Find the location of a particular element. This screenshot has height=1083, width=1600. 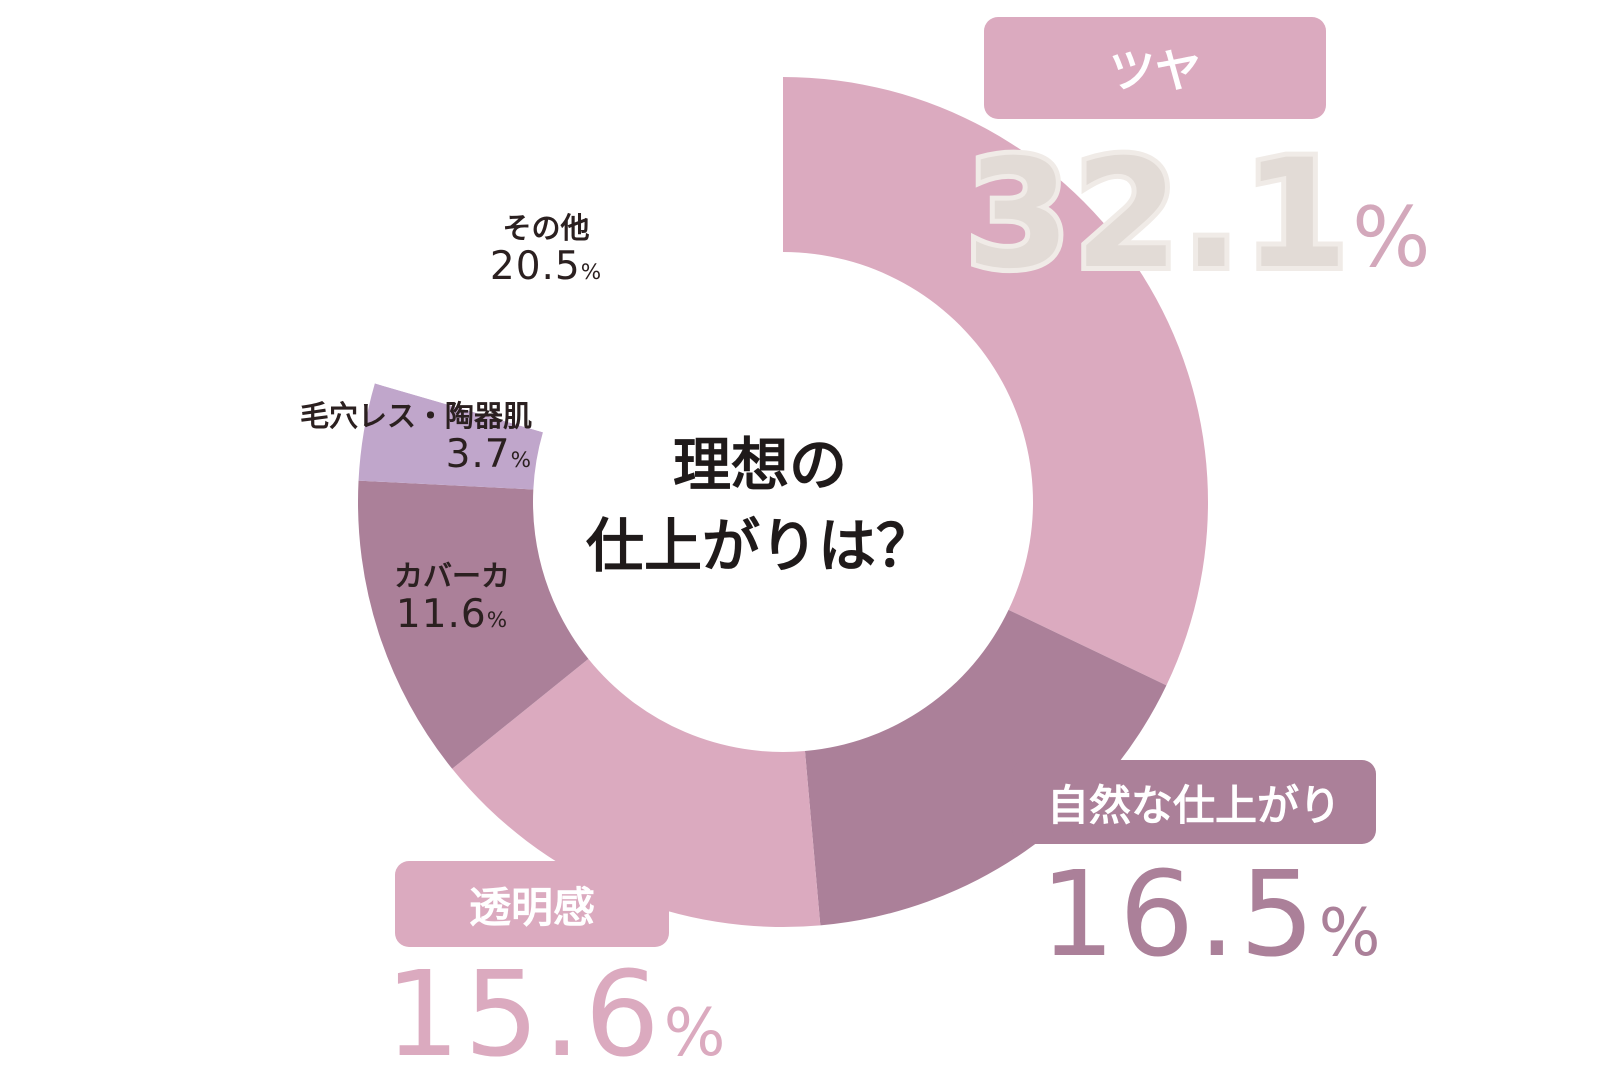

slice-natural is located at coordinates (985, 767).